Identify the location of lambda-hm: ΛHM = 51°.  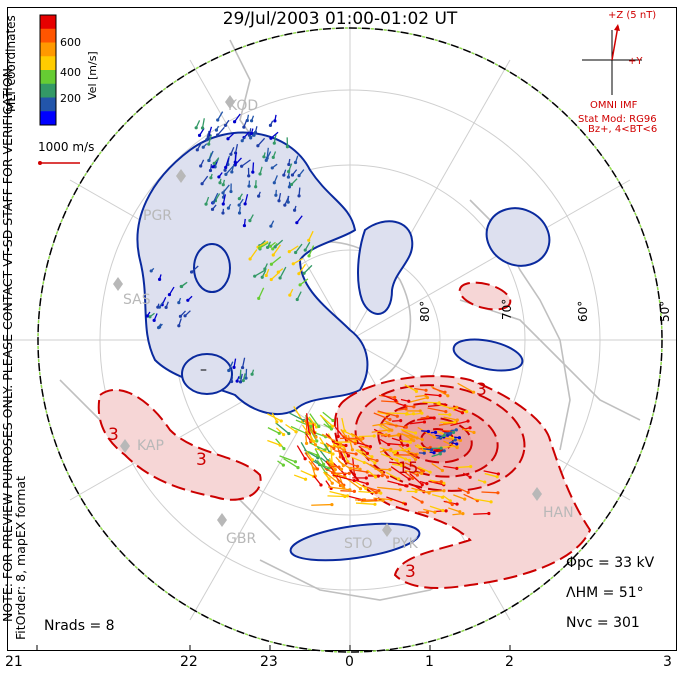
(605, 593).